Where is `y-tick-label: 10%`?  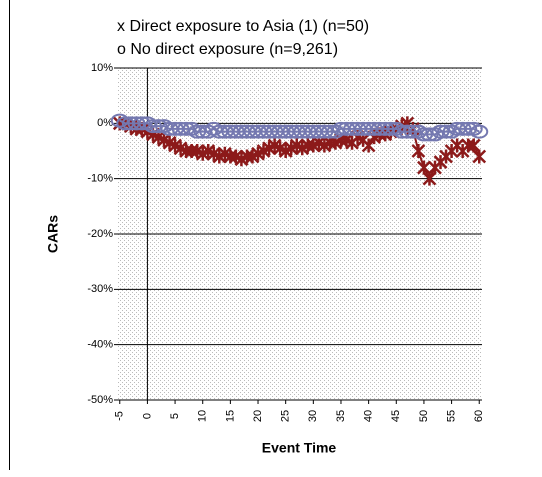 y-tick-label: 10% is located at coordinates (102, 68).